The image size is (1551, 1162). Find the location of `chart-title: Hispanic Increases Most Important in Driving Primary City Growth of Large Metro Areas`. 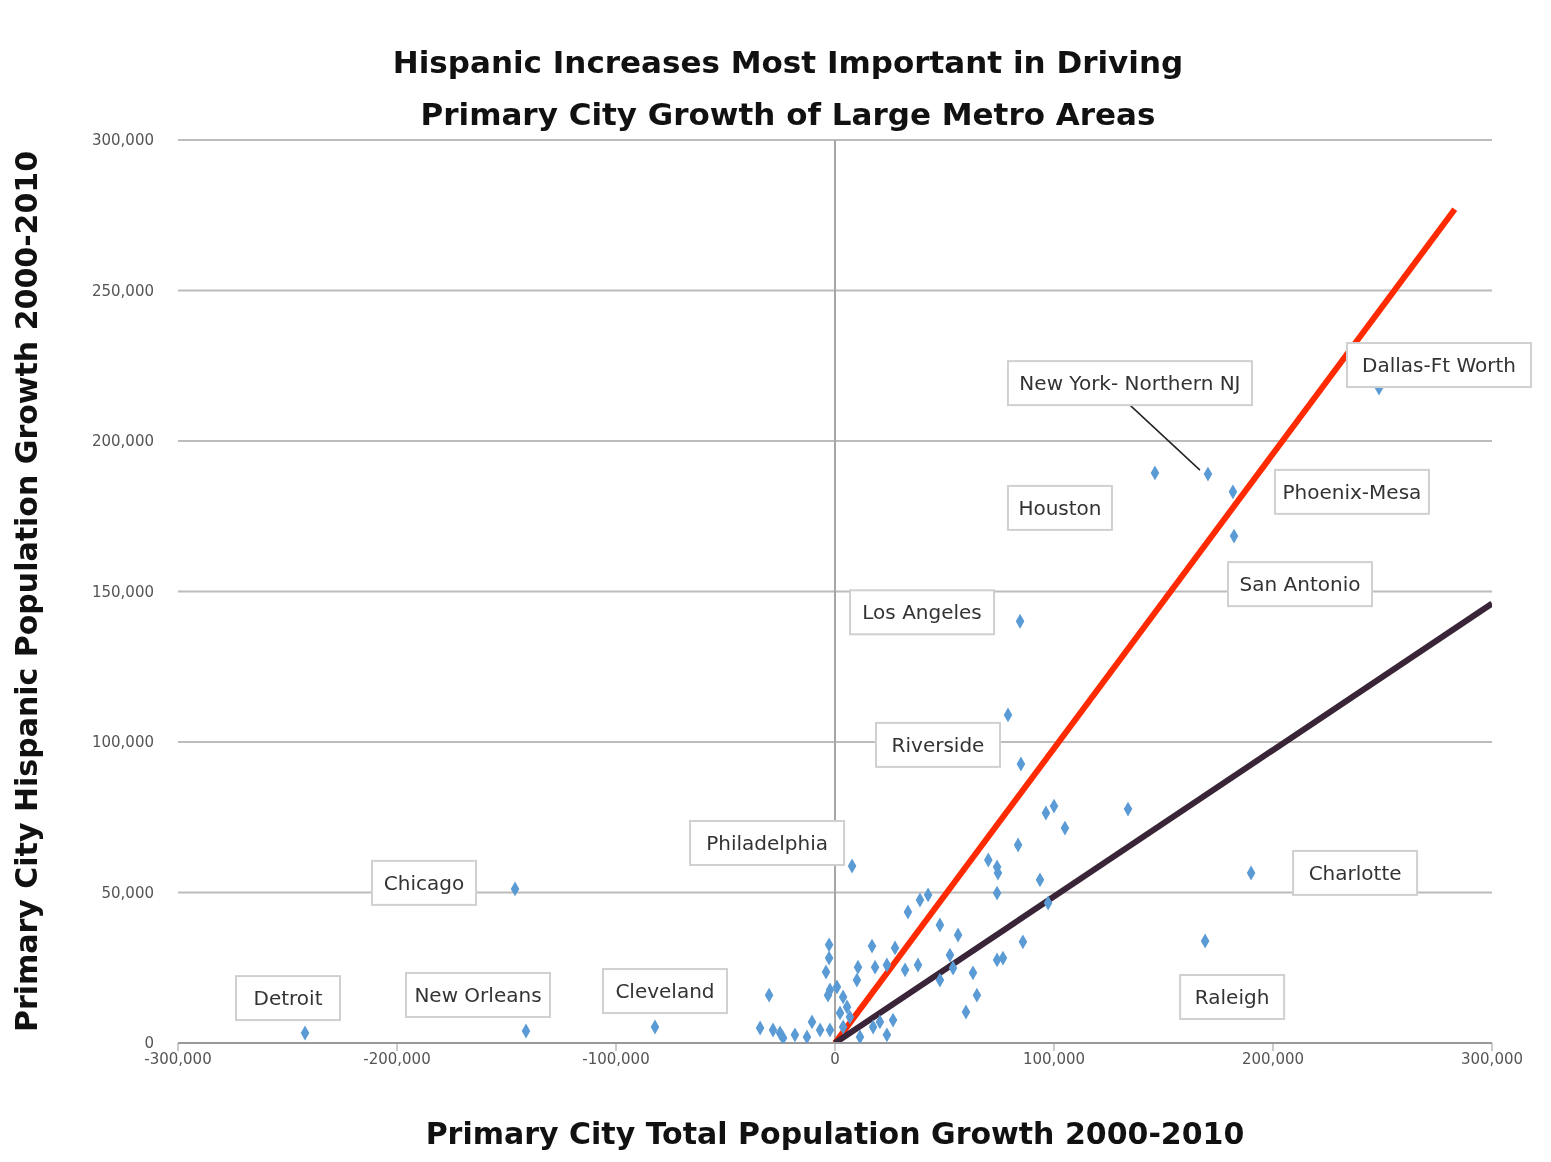

chart-title: Hispanic Increases Most Important in Driving Primary City Growth of Large Metro Areas is located at coordinates (788, 88).